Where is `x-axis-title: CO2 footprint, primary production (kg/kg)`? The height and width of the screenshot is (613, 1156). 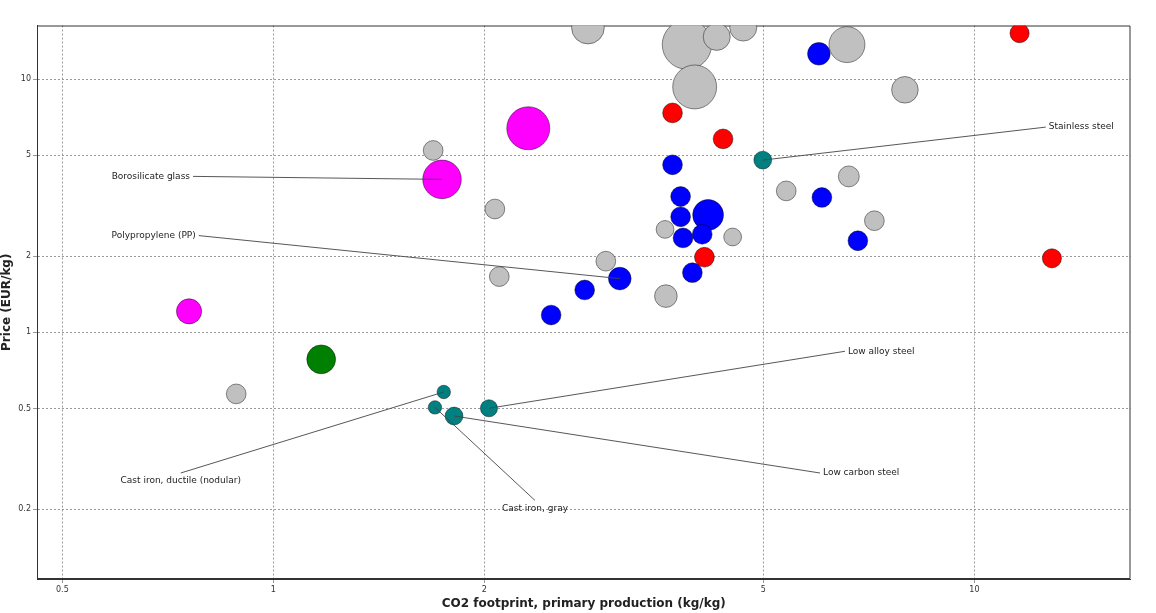
x-axis-title: CO2 footprint, primary production (kg/kg) is located at coordinates (583, 602).